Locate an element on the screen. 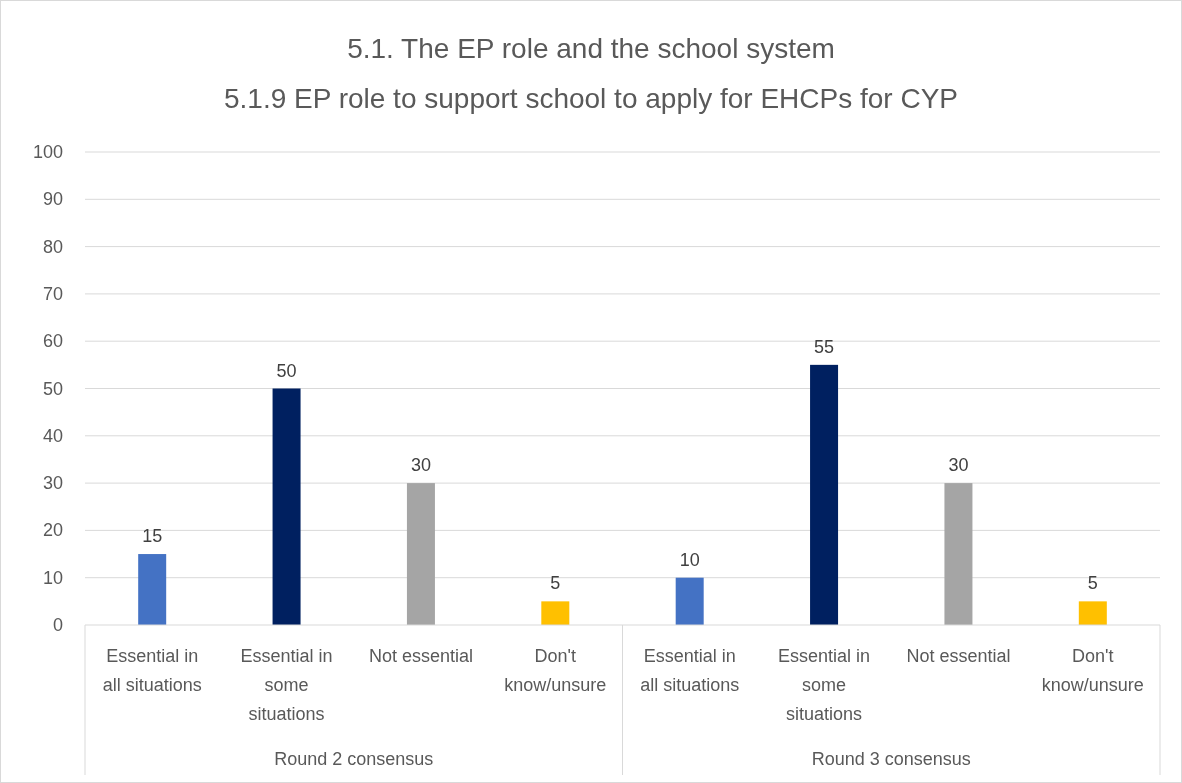 This screenshot has height=783, width=1182. y-tick-label: 90 is located at coordinates (52, 199).